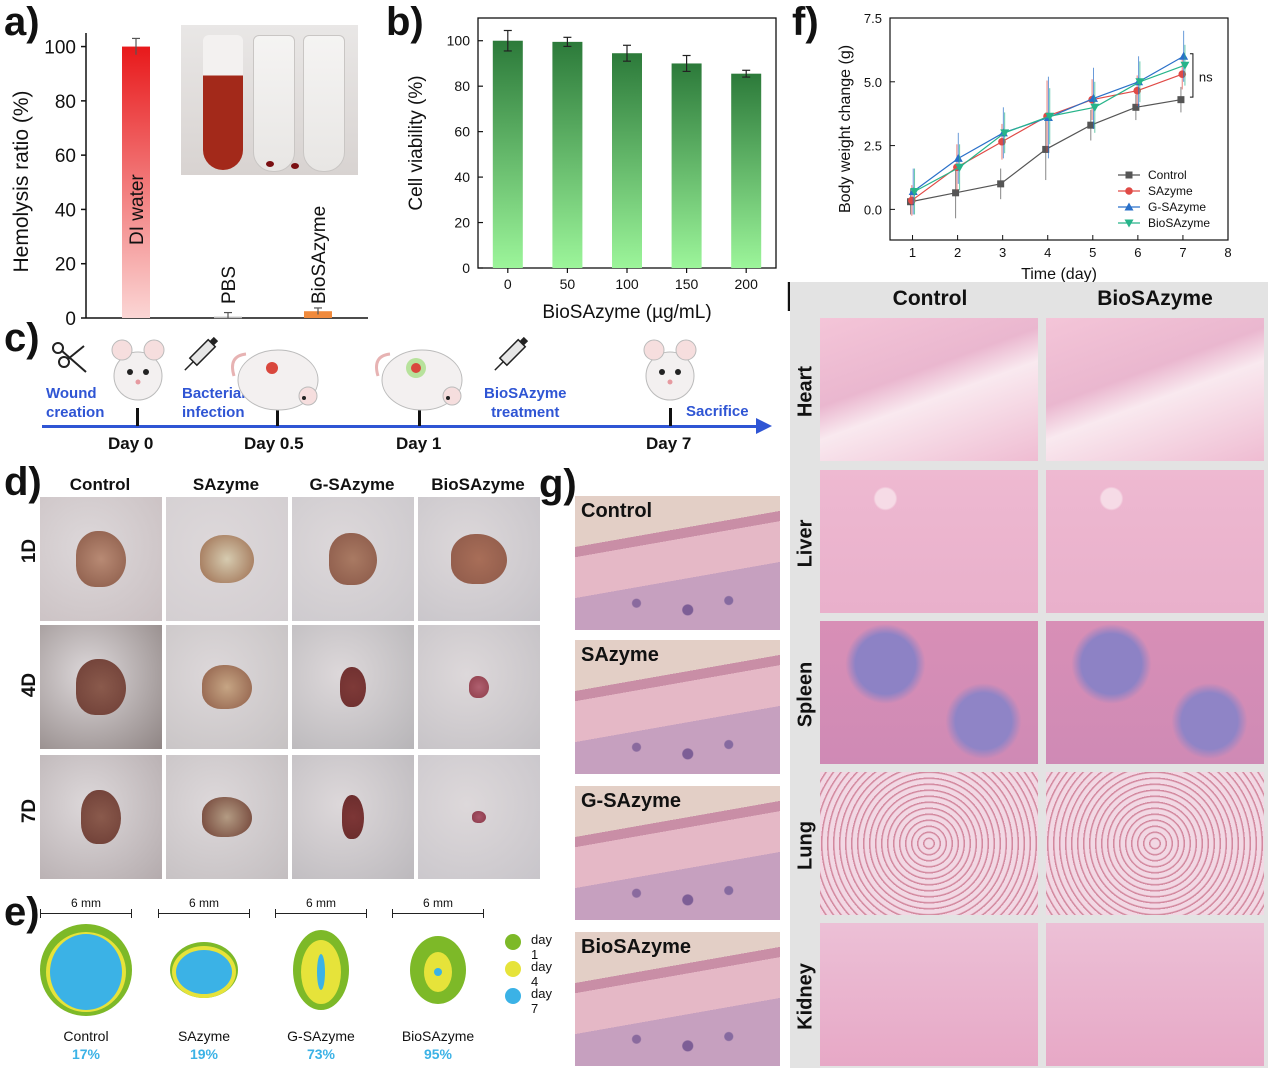  Describe the element at coordinates (617, 511) in the screenshot. I see `skin-histology-label: Control` at that location.